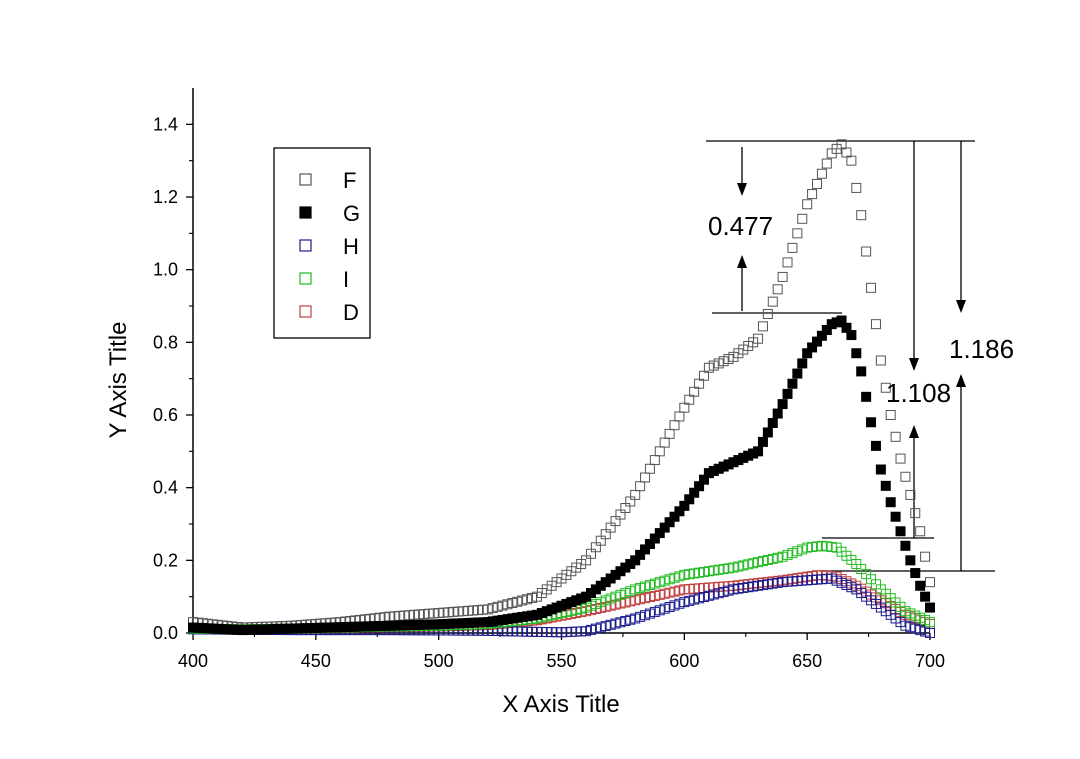  Describe the element at coordinates (165, 124) in the screenshot. I see `y-tick-label: 1.4` at that location.